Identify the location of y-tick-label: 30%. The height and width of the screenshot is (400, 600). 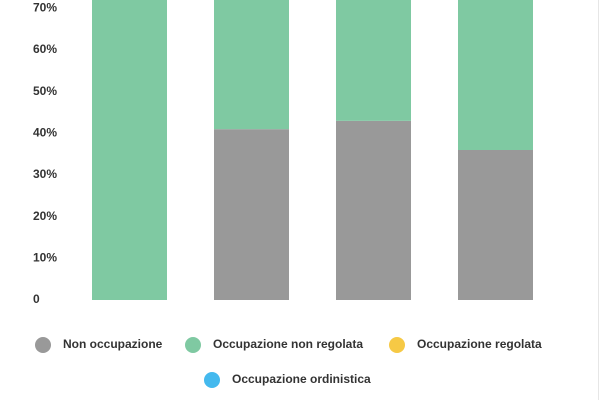
(45, 174).